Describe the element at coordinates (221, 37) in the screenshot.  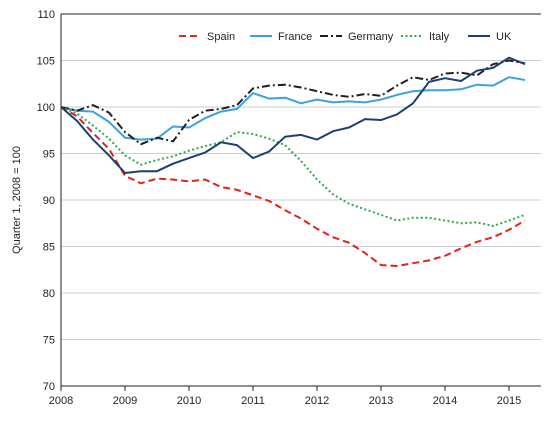
I see `legend-label-spain: Spain` at that location.